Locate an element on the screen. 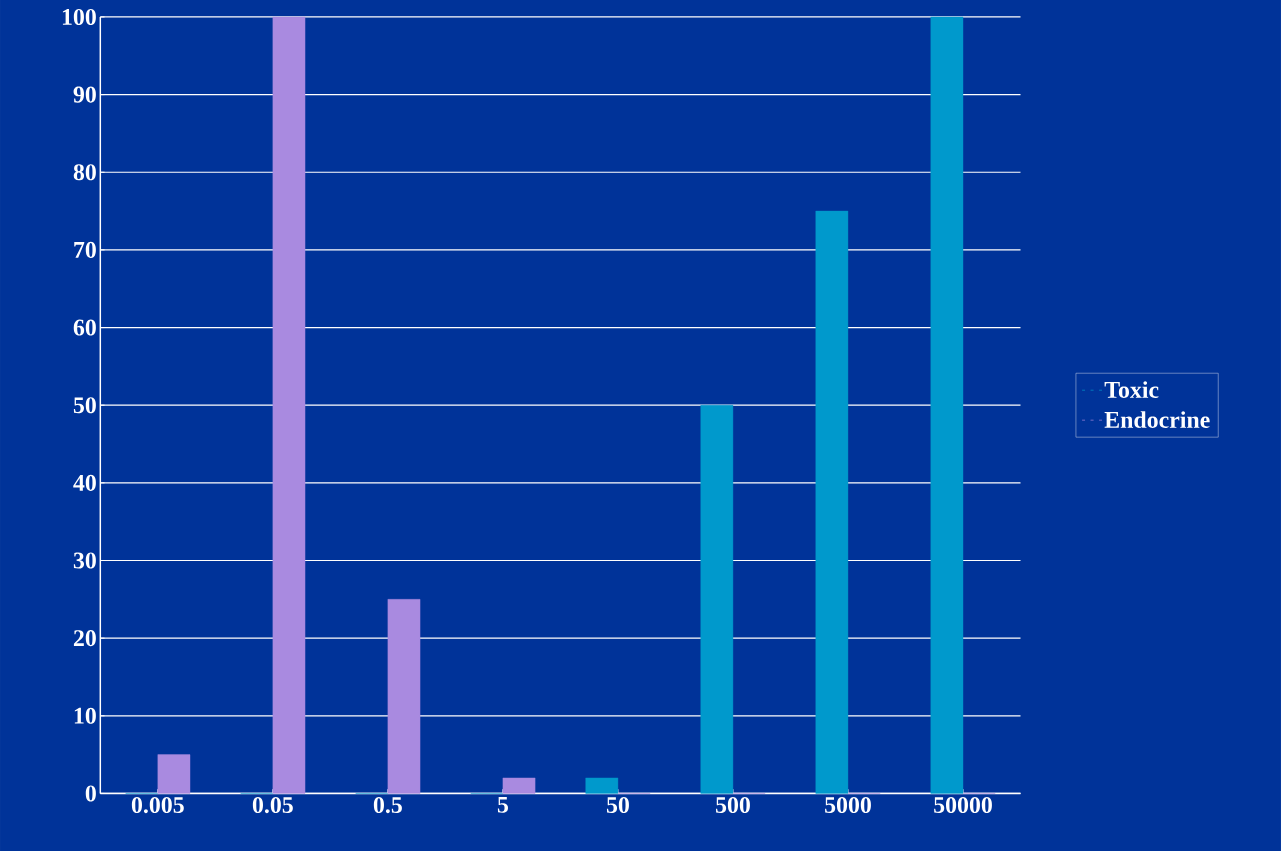 The image size is (1281, 851). x-tick-label: 50 is located at coordinates (617, 804).